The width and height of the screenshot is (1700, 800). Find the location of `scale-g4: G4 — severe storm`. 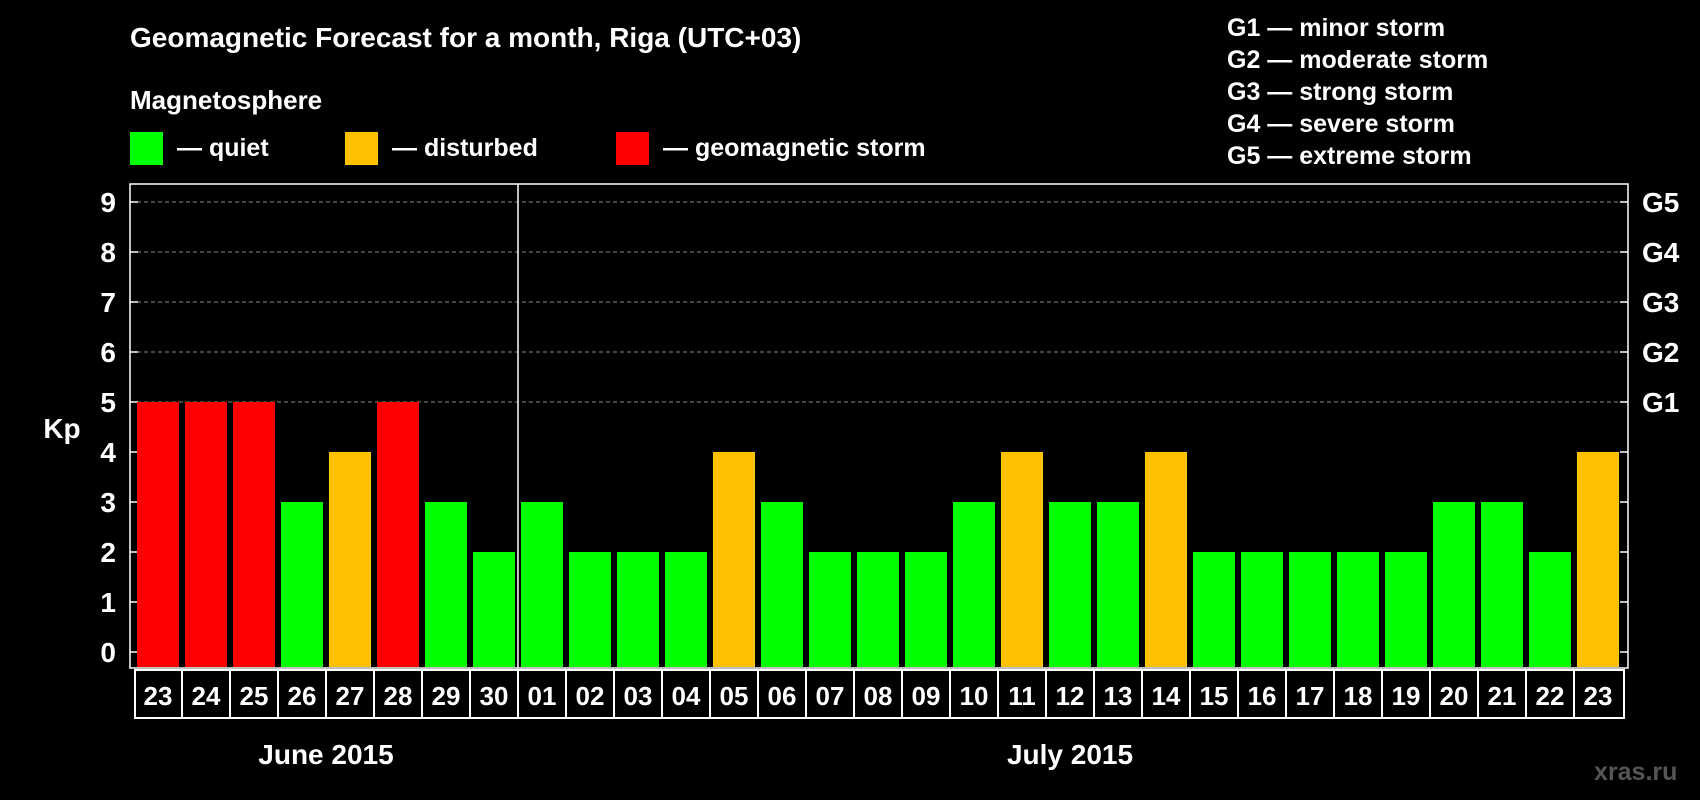

scale-g4: G4 — severe storm is located at coordinates (1341, 124).